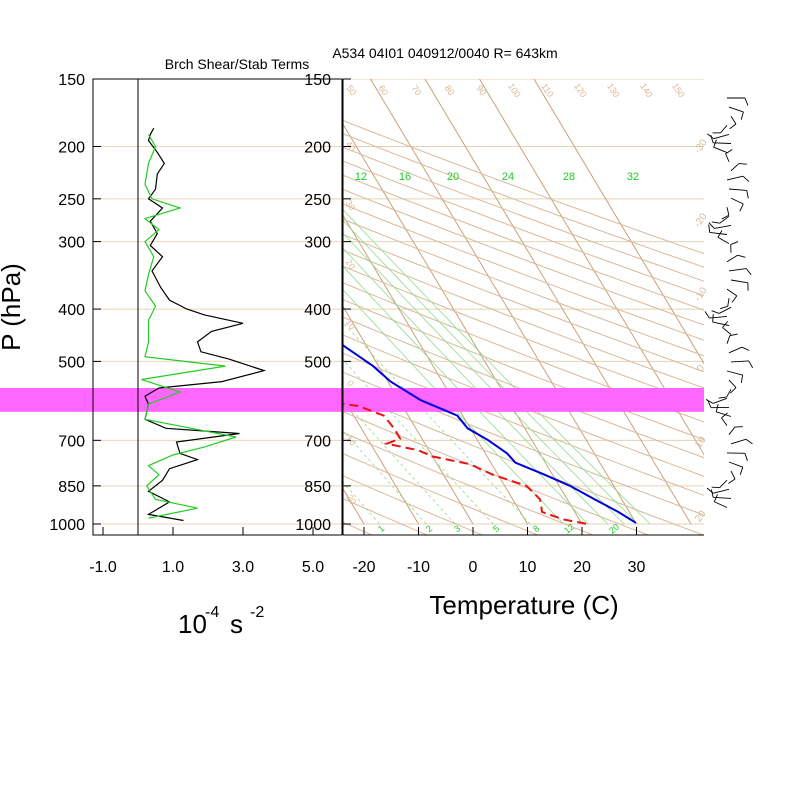  Describe the element at coordinates (514, 90) in the screenshot. I see `dry-adiabat-label: 100` at that location.